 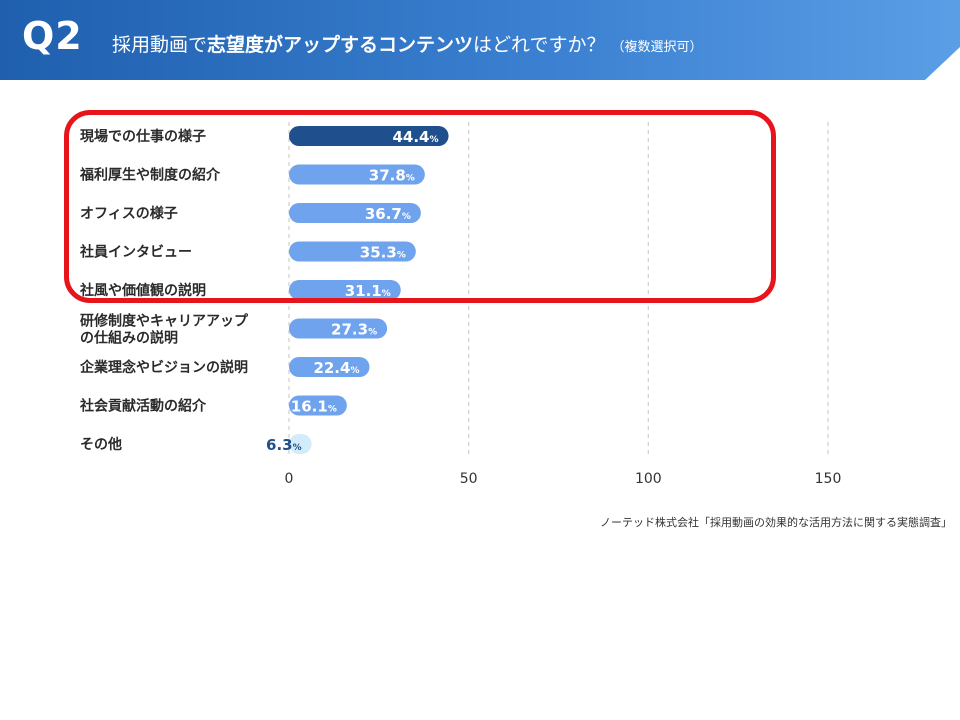 What do you see at coordinates (279, 445) in the screenshot?
I see `data-label-number: 6.3` at bounding box center [279, 445].